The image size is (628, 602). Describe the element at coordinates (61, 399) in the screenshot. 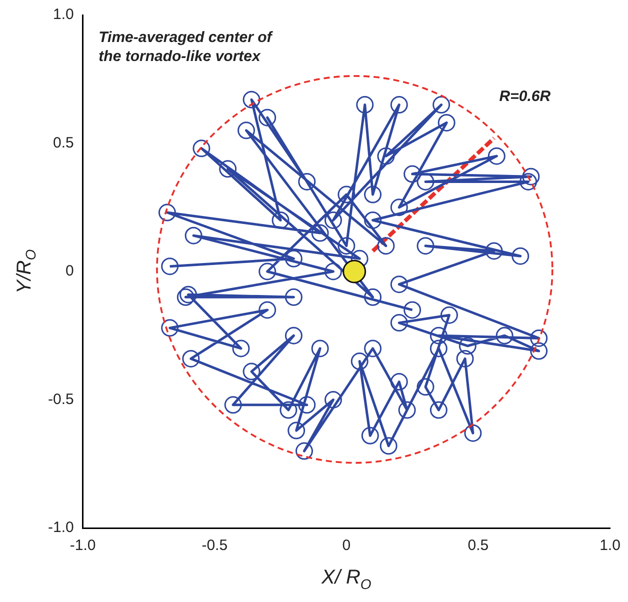

I see `y-tick-label: -0.5` at that location.